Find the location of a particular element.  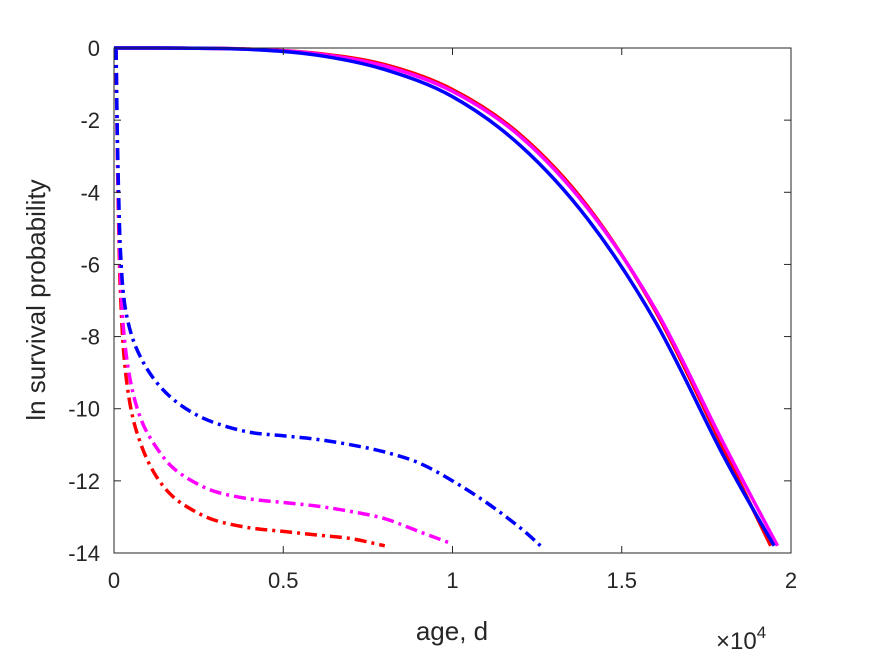

x-axis-exponent: ×10⁴ is located at coordinates (741, 639).